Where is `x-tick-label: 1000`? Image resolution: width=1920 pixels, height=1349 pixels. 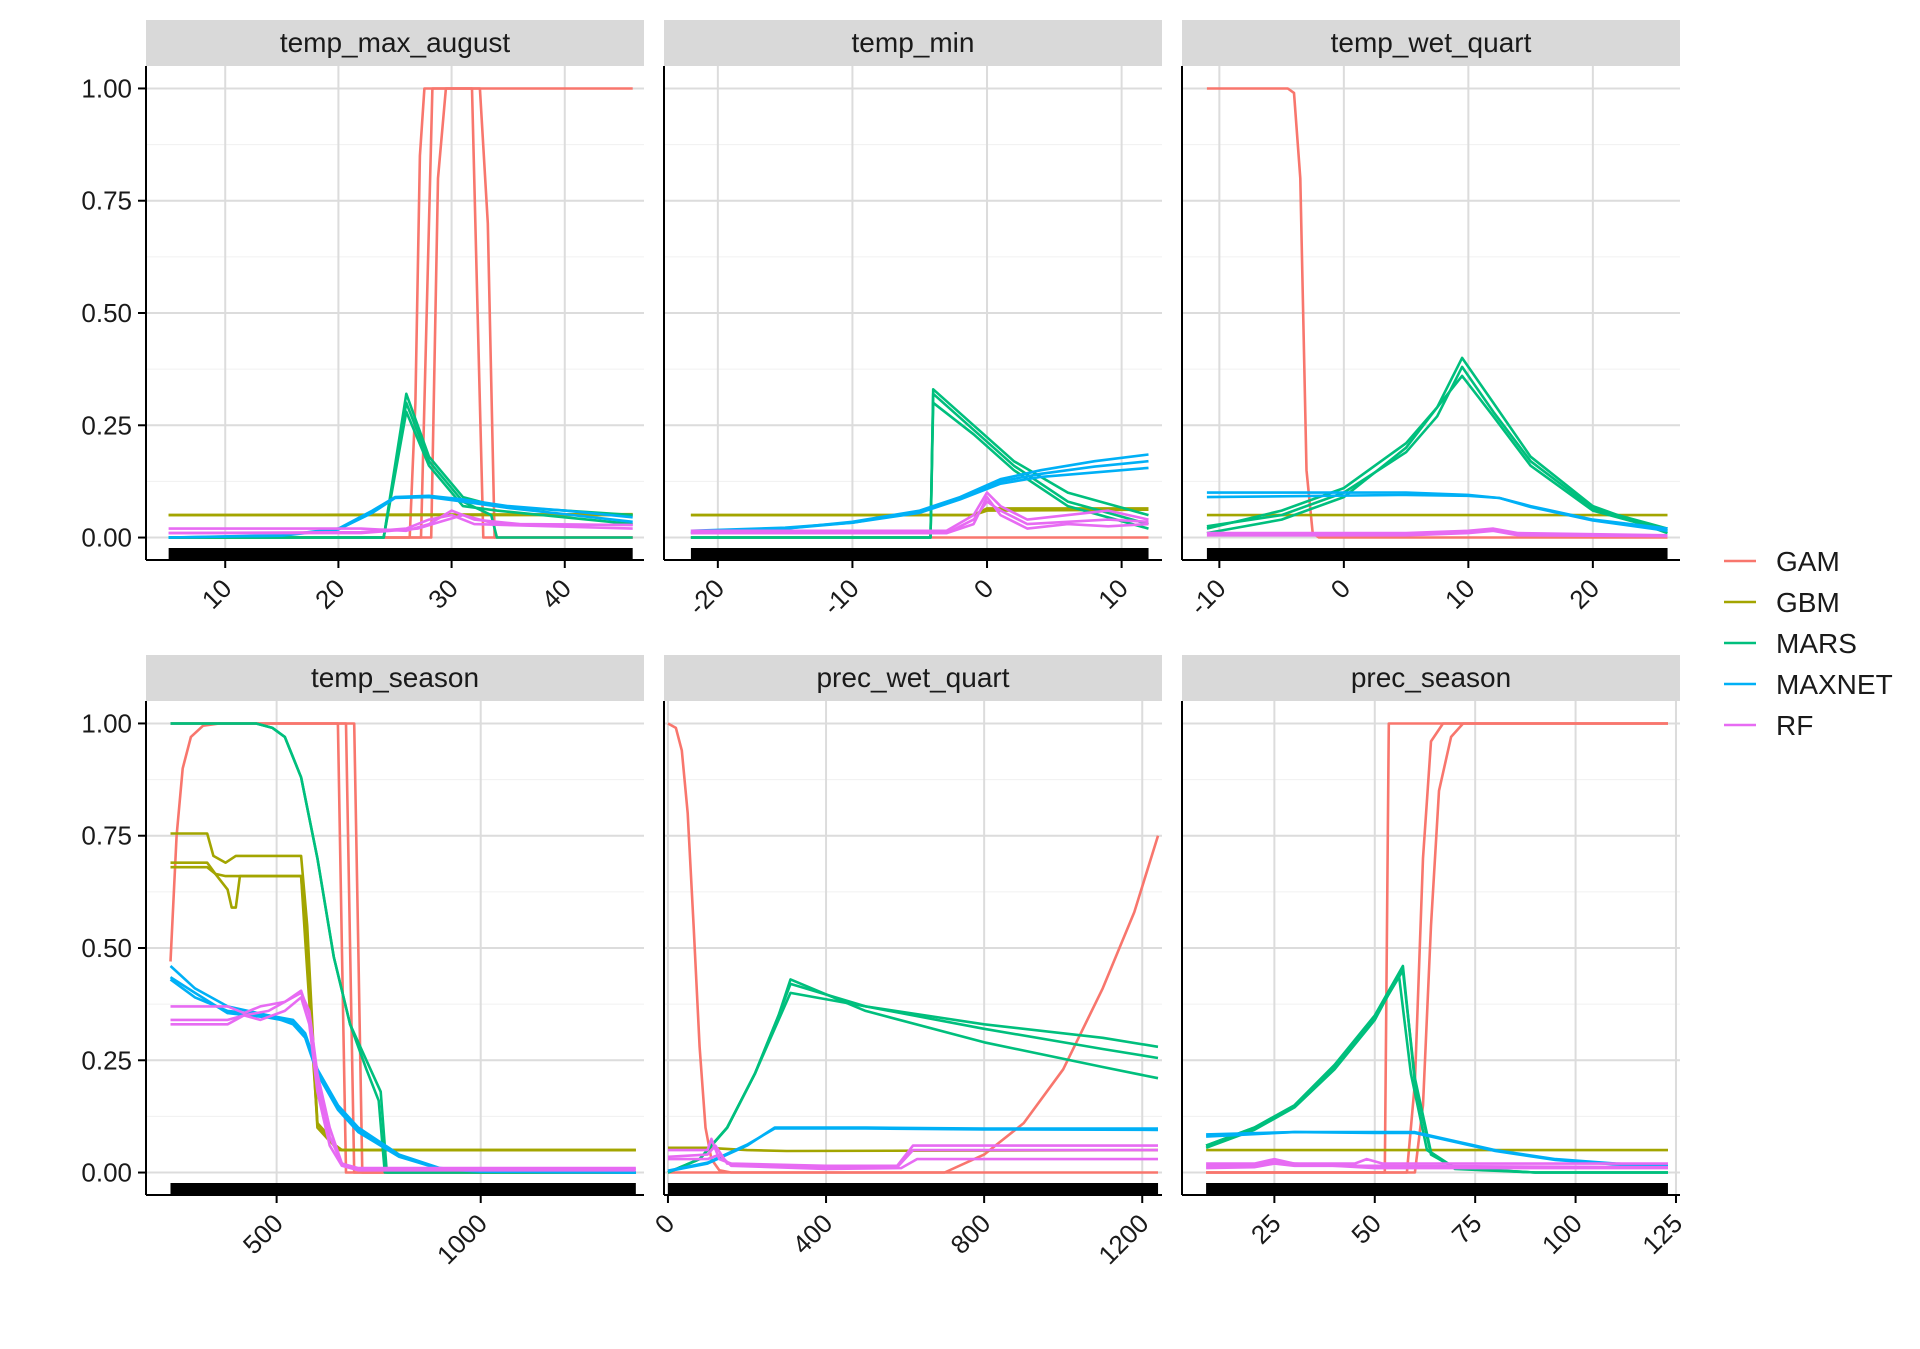
x-tick-label: 1000 is located at coordinates (462, 1239).